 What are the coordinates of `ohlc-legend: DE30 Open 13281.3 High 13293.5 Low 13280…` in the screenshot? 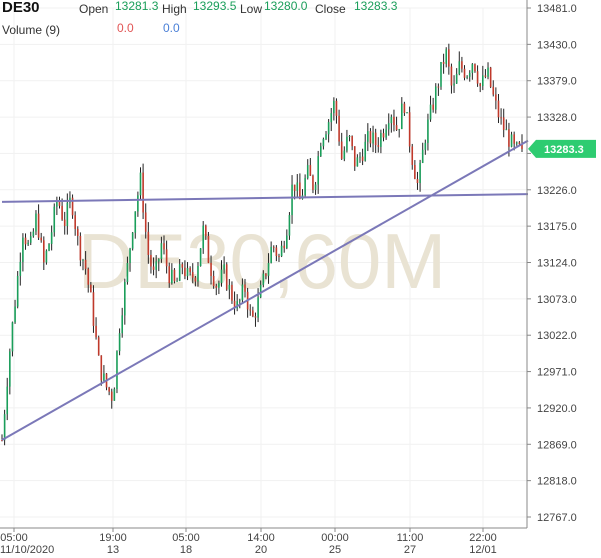 It's located at (200, 18).